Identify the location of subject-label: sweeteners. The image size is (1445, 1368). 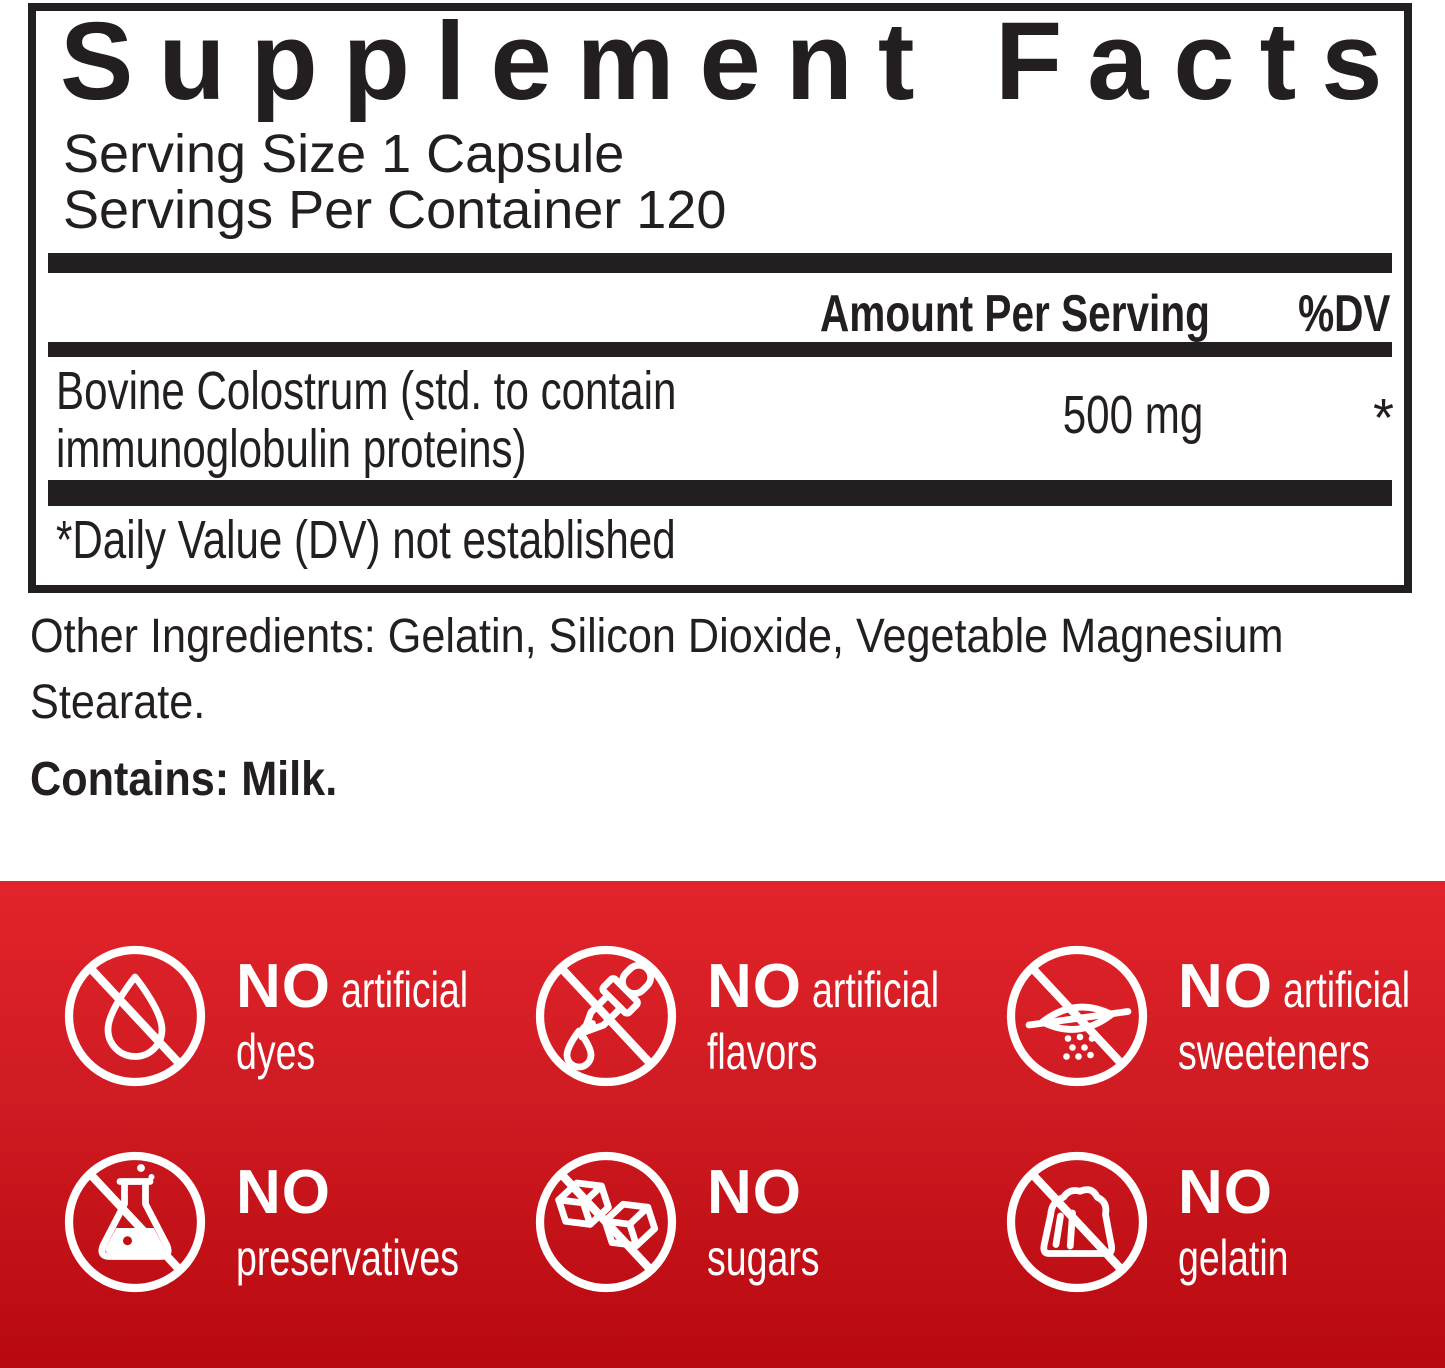
(1274, 1051).